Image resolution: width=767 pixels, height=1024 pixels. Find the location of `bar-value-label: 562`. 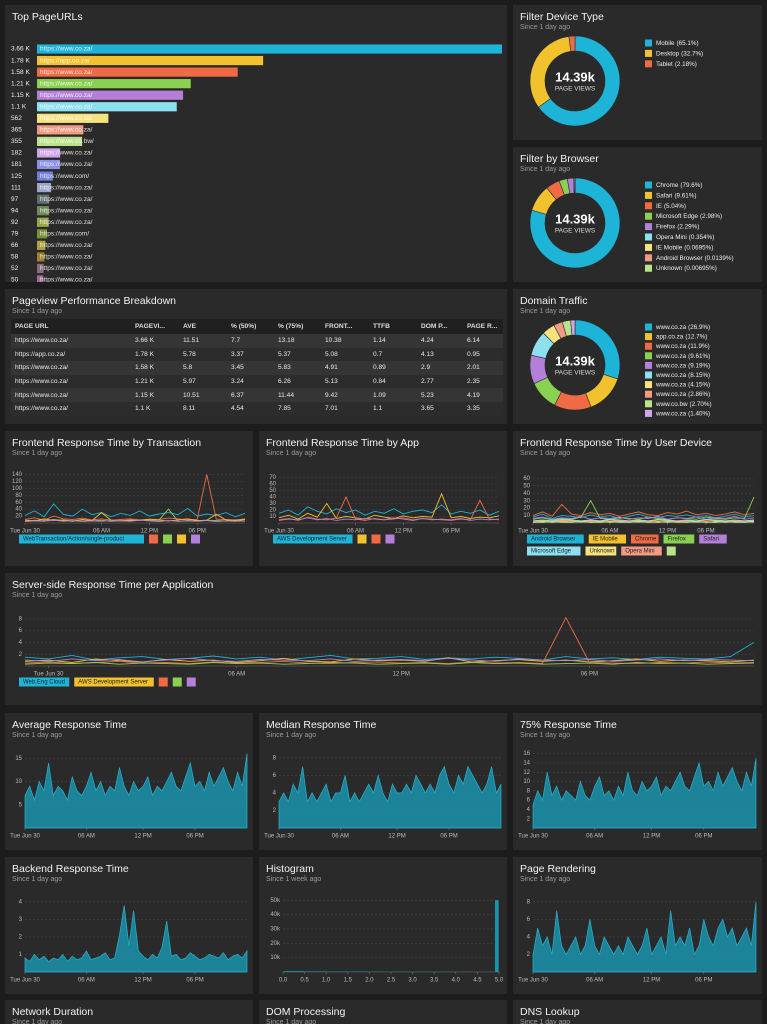

bar-value-label: 562 is located at coordinates (16, 118).